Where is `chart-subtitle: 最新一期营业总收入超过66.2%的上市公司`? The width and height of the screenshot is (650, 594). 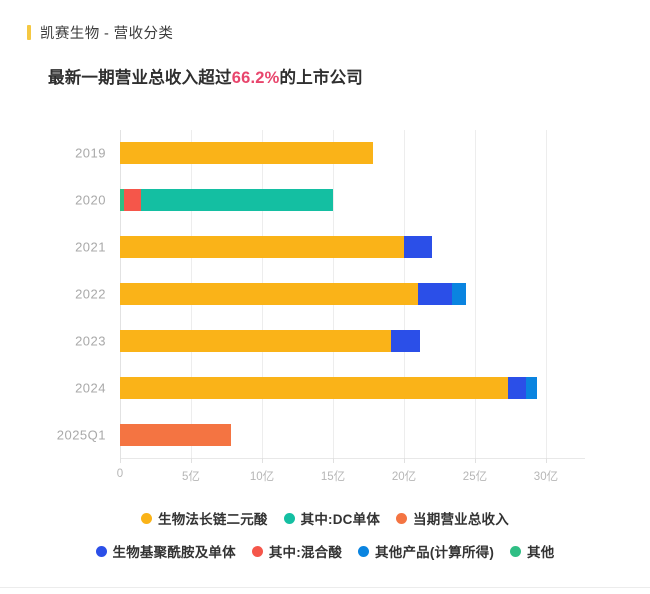
chart-subtitle: 最新一期营业总收入超过66.2%的上市公司 is located at coordinates (349, 76).